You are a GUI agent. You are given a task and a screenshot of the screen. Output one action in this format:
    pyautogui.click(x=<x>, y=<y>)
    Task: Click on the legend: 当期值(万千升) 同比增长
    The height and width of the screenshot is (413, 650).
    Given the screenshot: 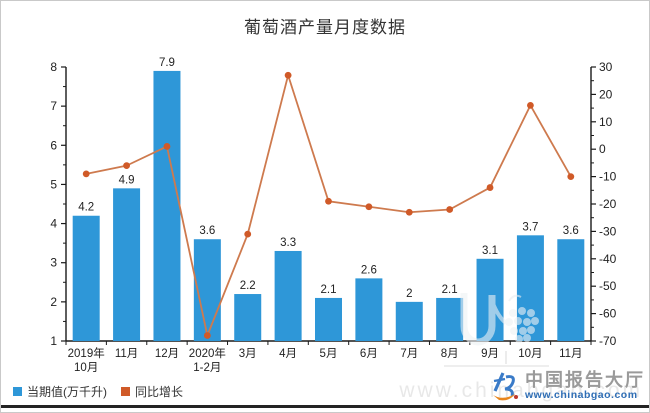 What is the action you would take?
    pyautogui.click(x=98, y=391)
    